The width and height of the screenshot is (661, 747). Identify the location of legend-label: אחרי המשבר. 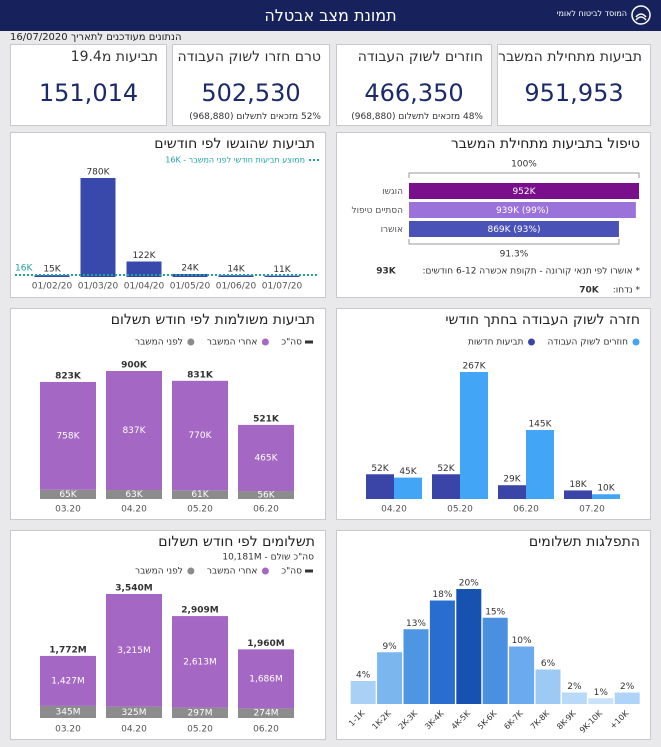
(232, 572).